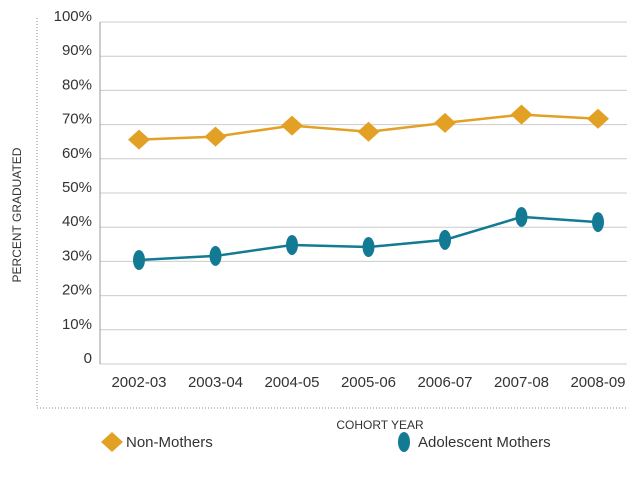  Describe the element at coordinates (77, 290) in the screenshot. I see `y-tick-label: 20%` at that location.